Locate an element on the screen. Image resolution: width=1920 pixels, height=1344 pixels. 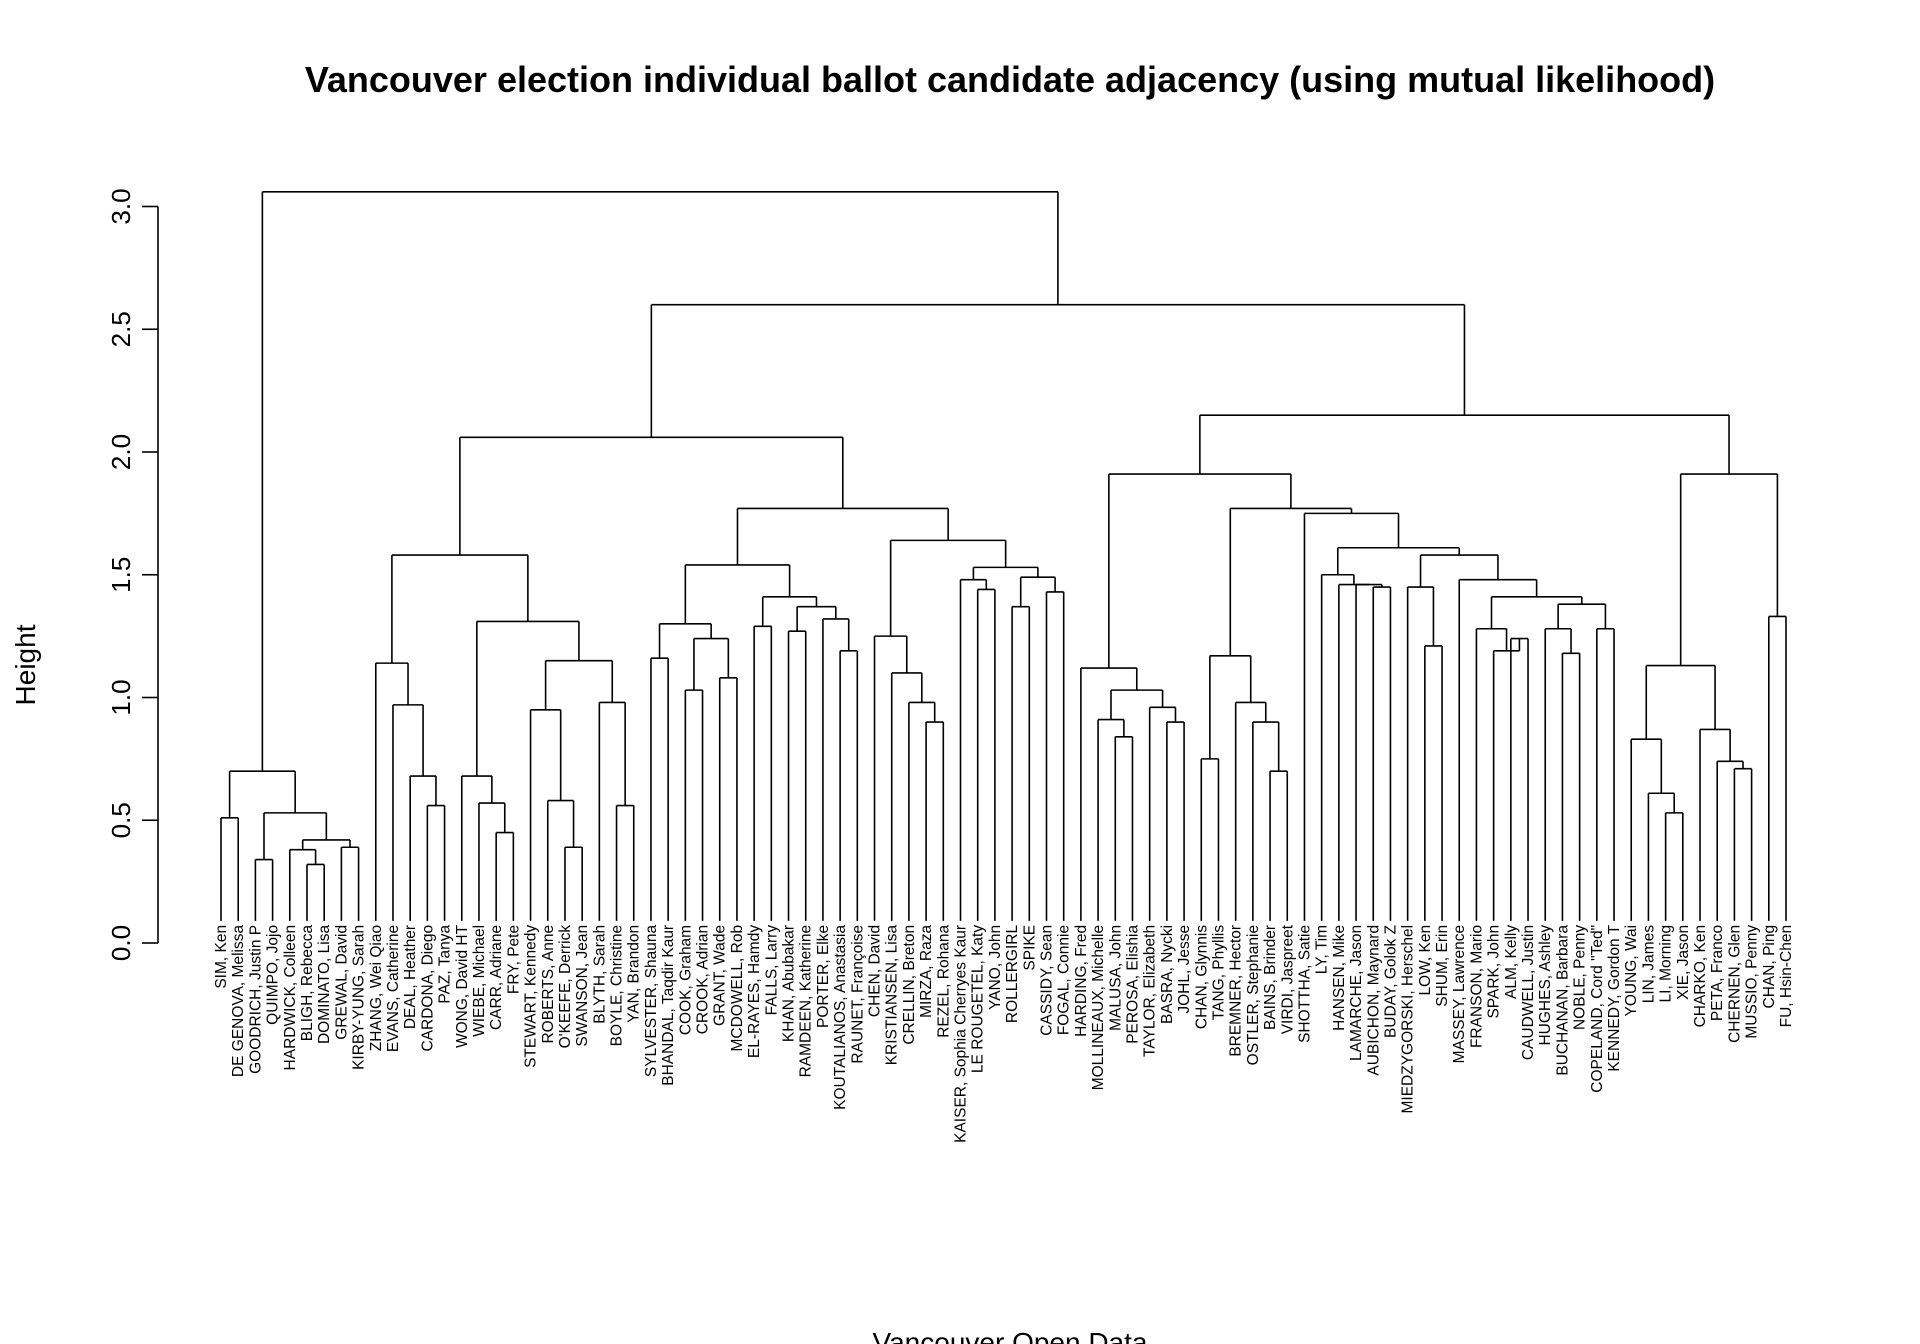
y-axis-label: Height is located at coordinates (25, 664).